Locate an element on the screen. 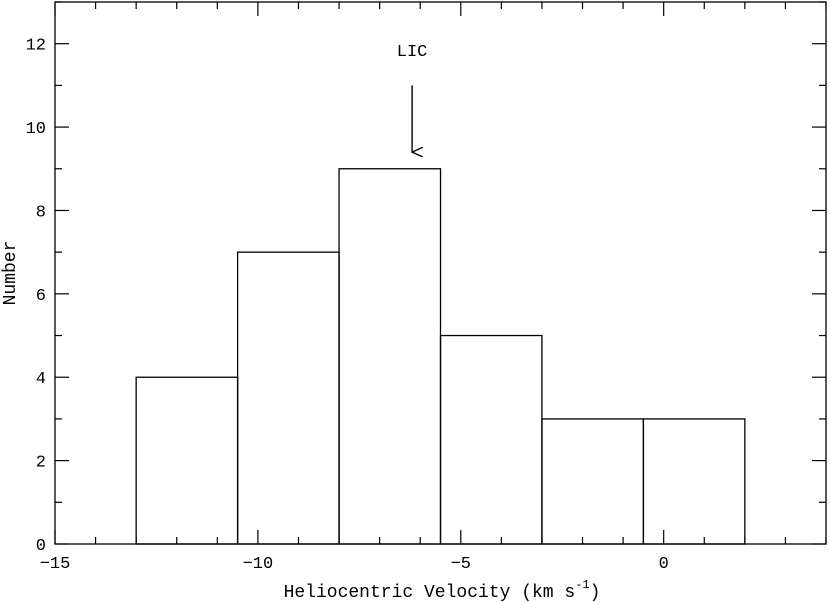 Image resolution: width=830 pixels, height=602 pixels. y-axis-label: Number is located at coordinates (11, 273).